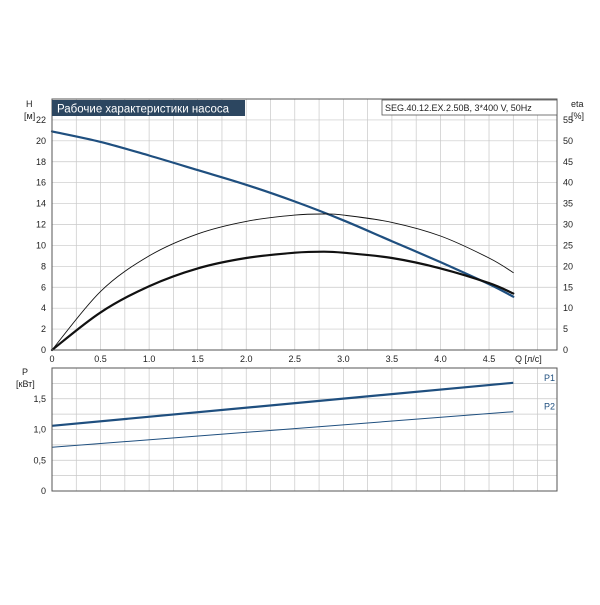  Describe the element at coordinates (41, 162) in the screenshot. I see `y-left-tick-label: 18` at that location.